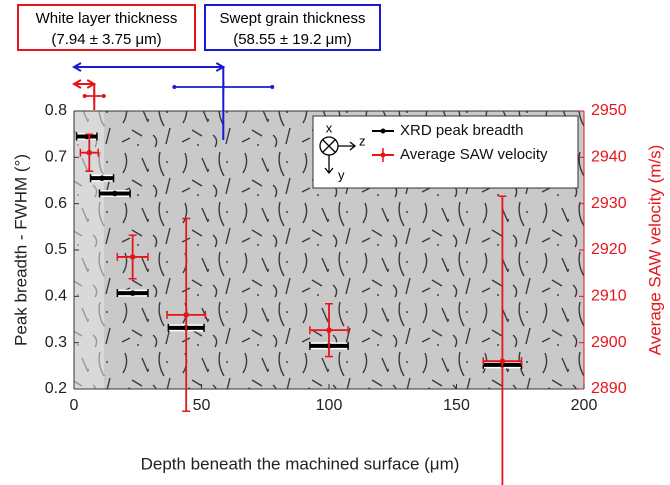 This screenshot has width=670, height=485. Describe the element at coordinates (56, 203) in the screenshot. I see `y-tick-label: 0.6` at that location.